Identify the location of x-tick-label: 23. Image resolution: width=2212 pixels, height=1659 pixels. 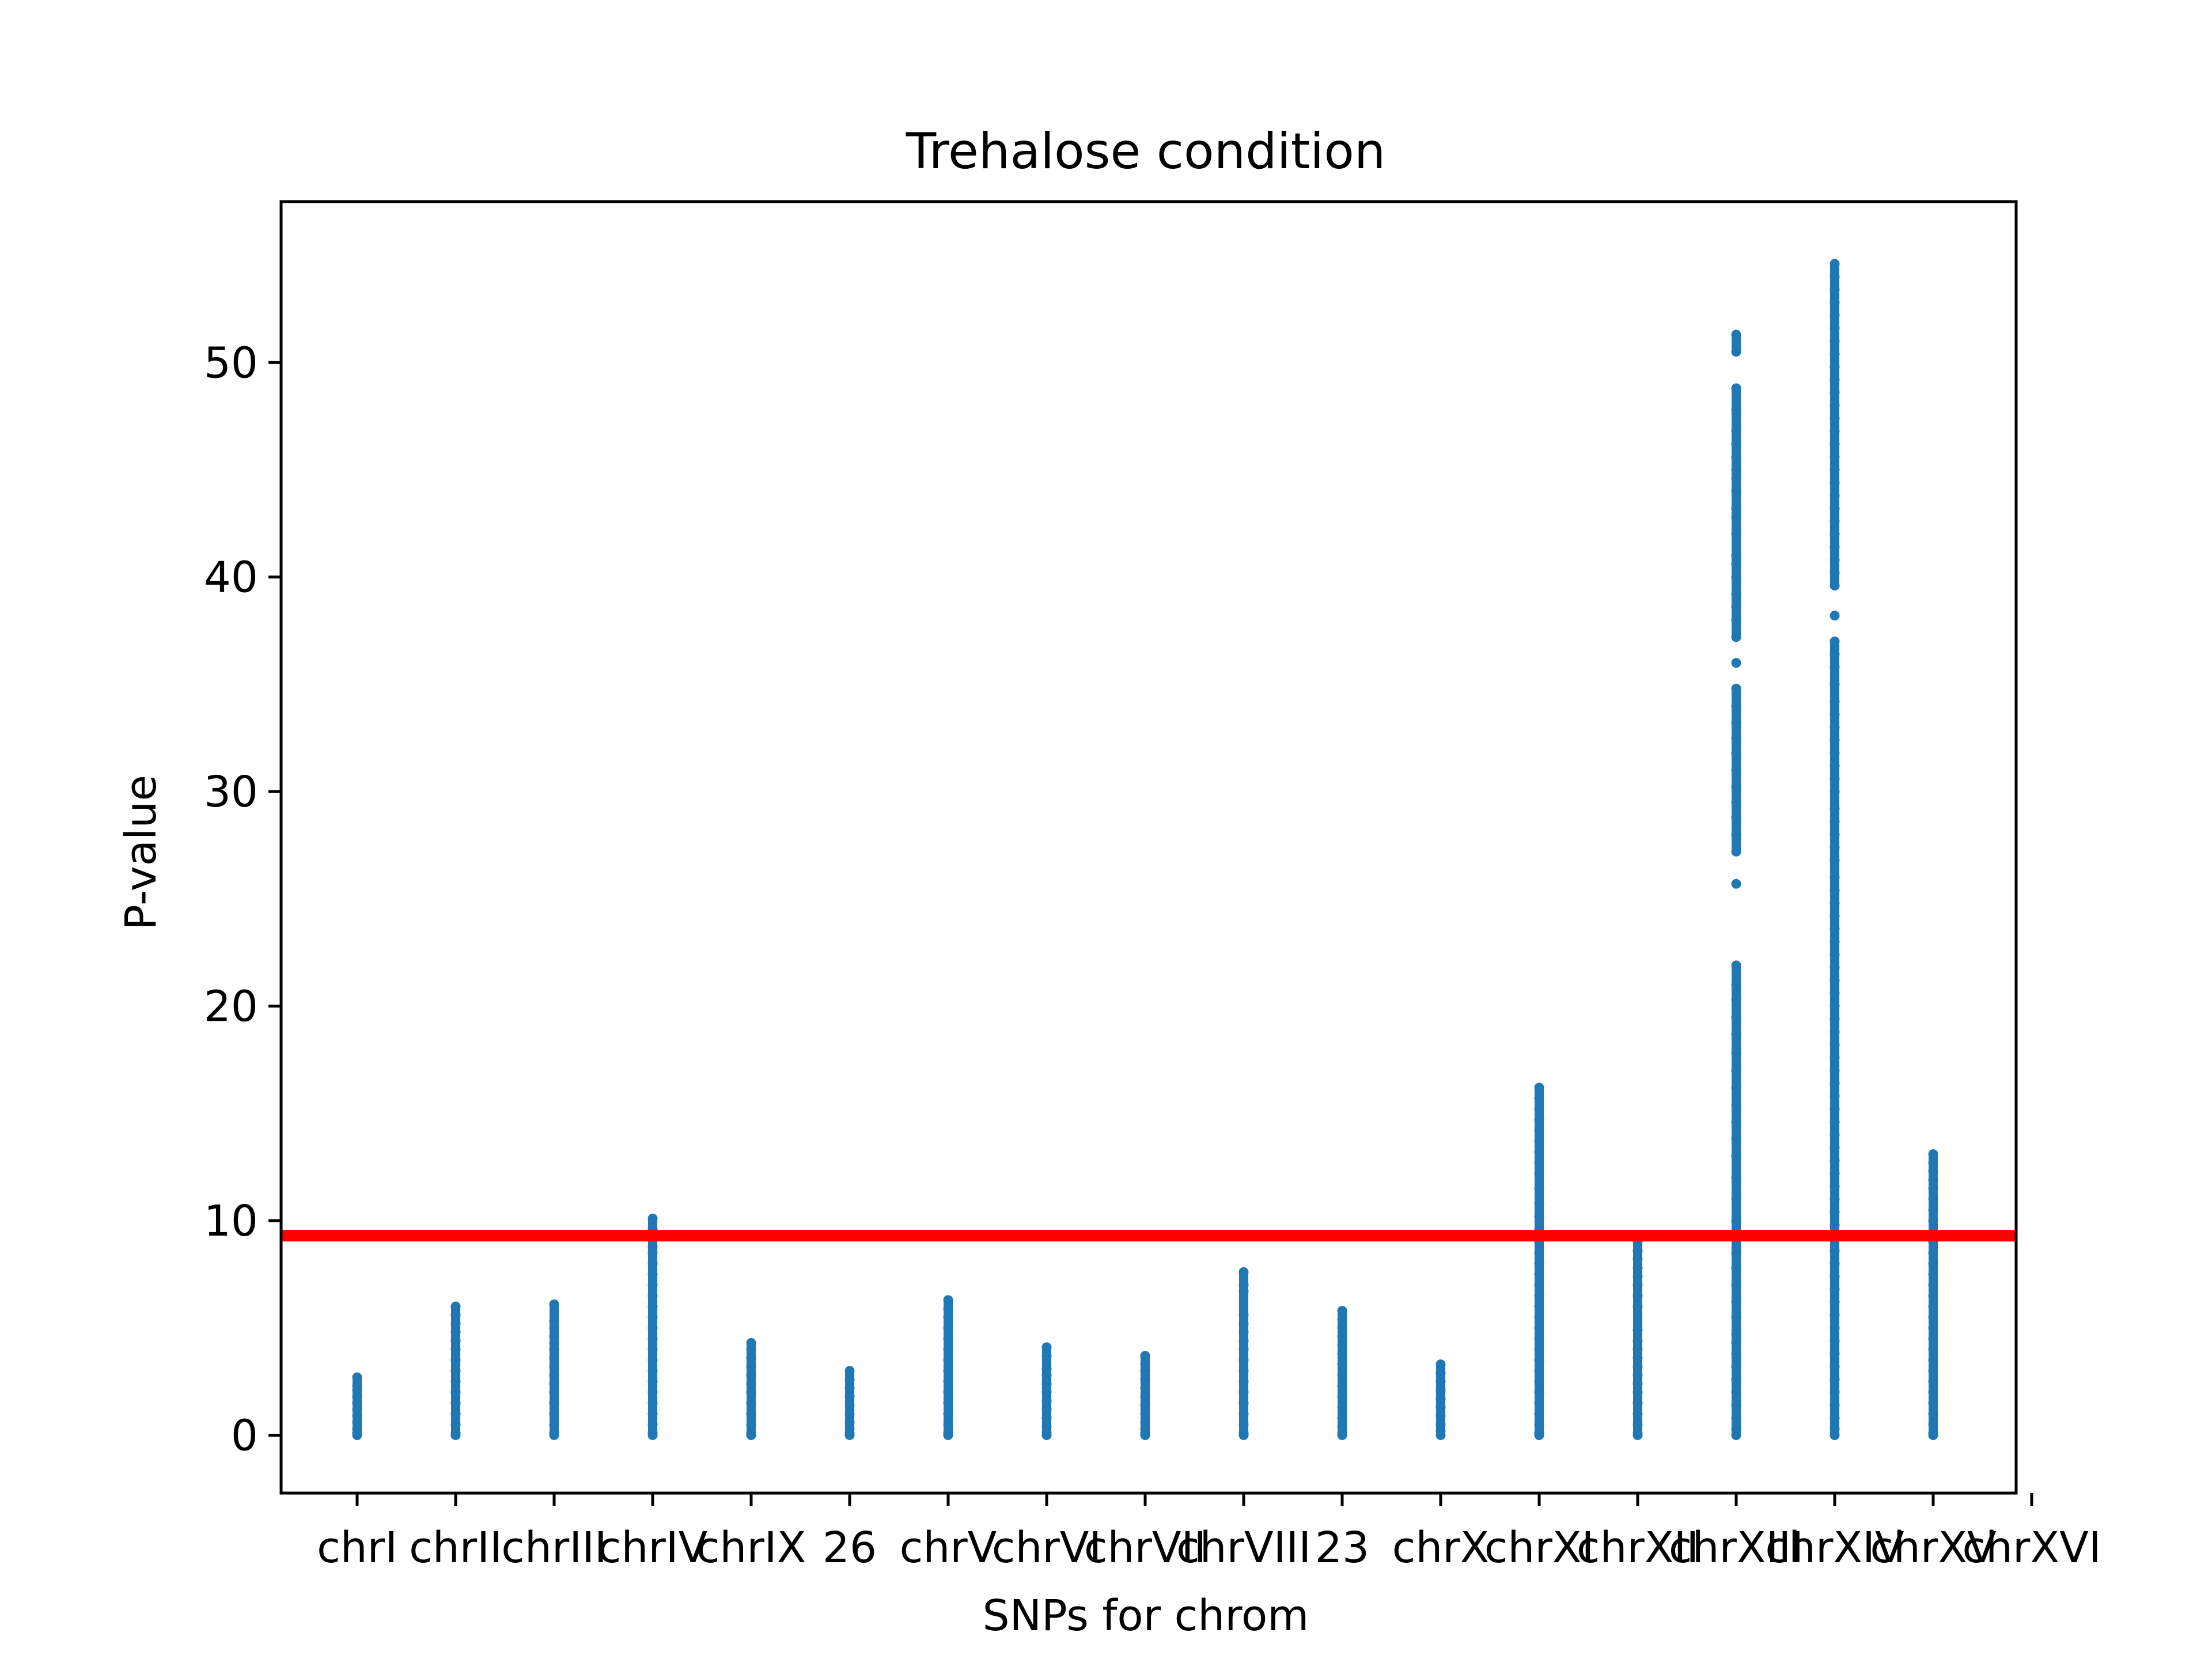
(1342, 1548).